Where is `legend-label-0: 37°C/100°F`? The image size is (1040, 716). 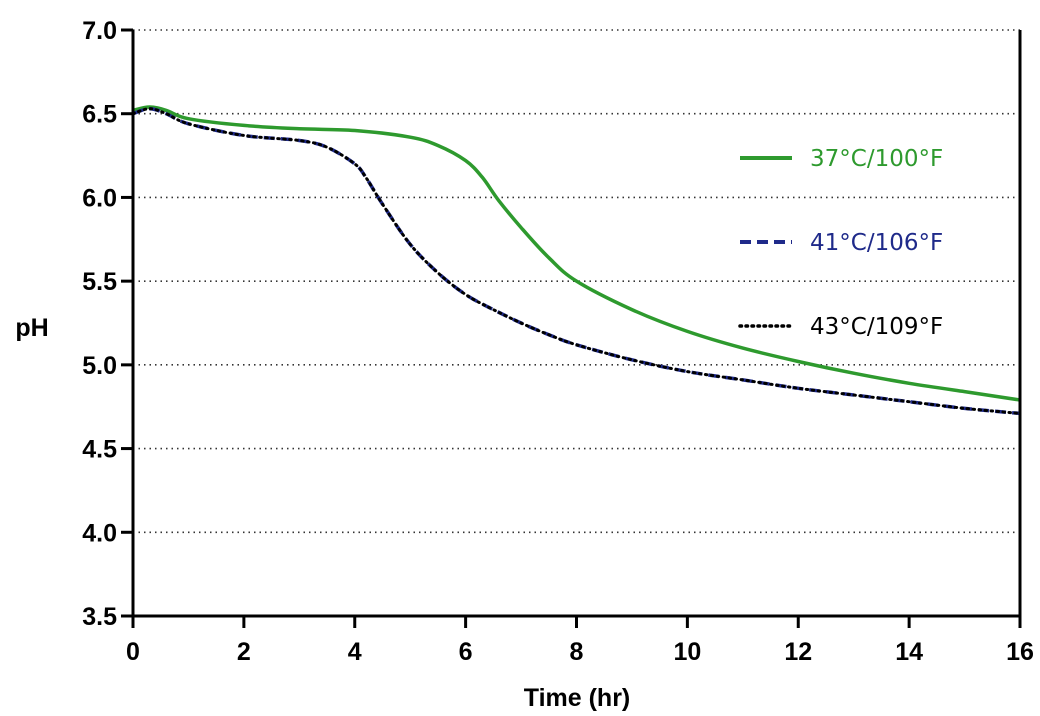
legend-label-0: 37°C/100°F is located at coordinates (876, 159).